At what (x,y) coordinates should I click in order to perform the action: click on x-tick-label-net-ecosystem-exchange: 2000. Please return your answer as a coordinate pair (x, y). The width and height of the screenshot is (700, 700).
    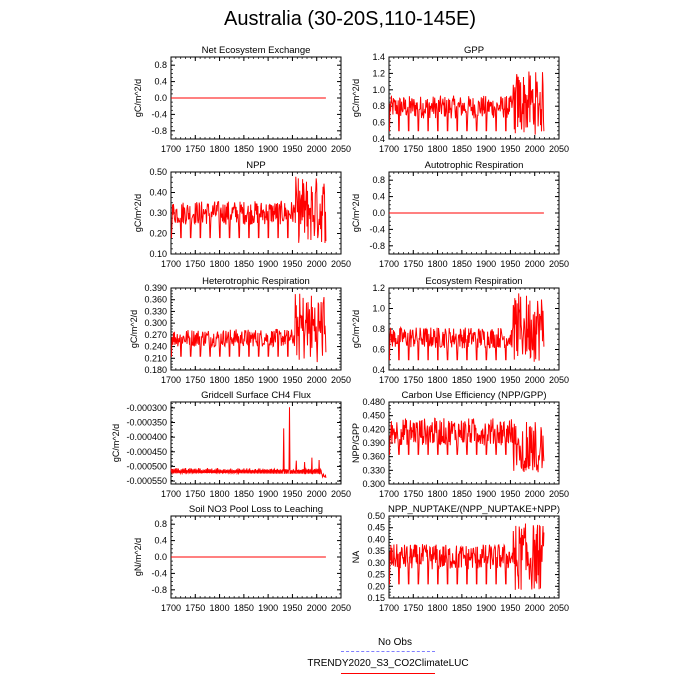
    Looking at the image, I should click on (317, 149).